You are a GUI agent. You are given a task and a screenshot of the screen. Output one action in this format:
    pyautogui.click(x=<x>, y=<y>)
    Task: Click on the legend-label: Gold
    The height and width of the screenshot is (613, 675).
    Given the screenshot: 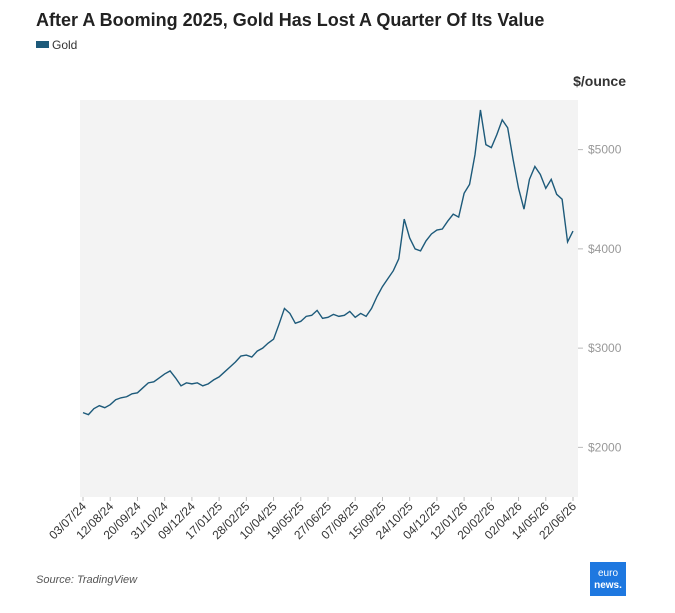 What is the action you would take?
    pyautogui.click(x=64, y=45)
    